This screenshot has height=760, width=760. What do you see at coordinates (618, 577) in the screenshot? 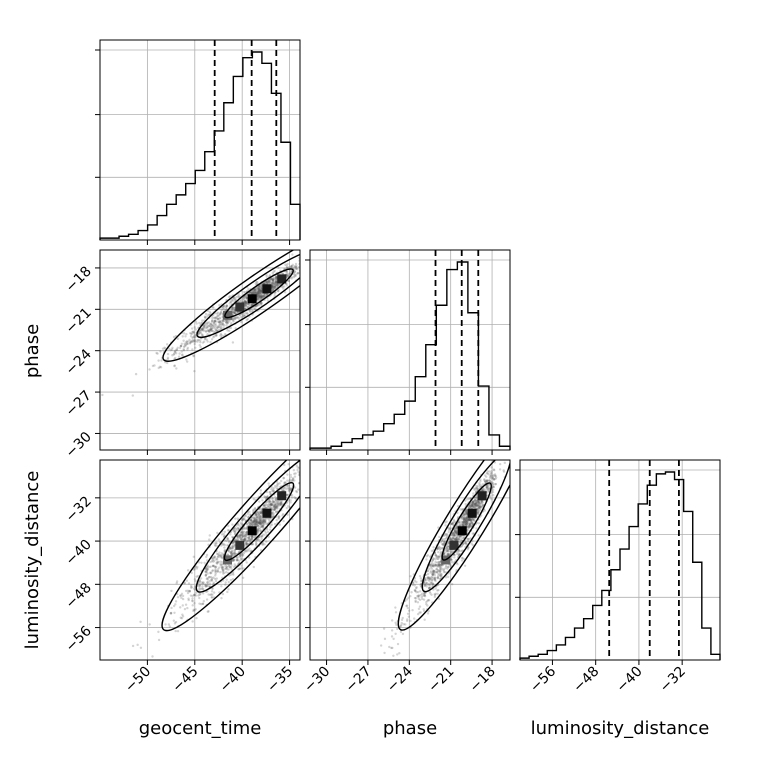
I see `panel-luminosity_distance-vs-luminosity_distance: −56 −48 −40 −32` at bounding box center [618, 577].